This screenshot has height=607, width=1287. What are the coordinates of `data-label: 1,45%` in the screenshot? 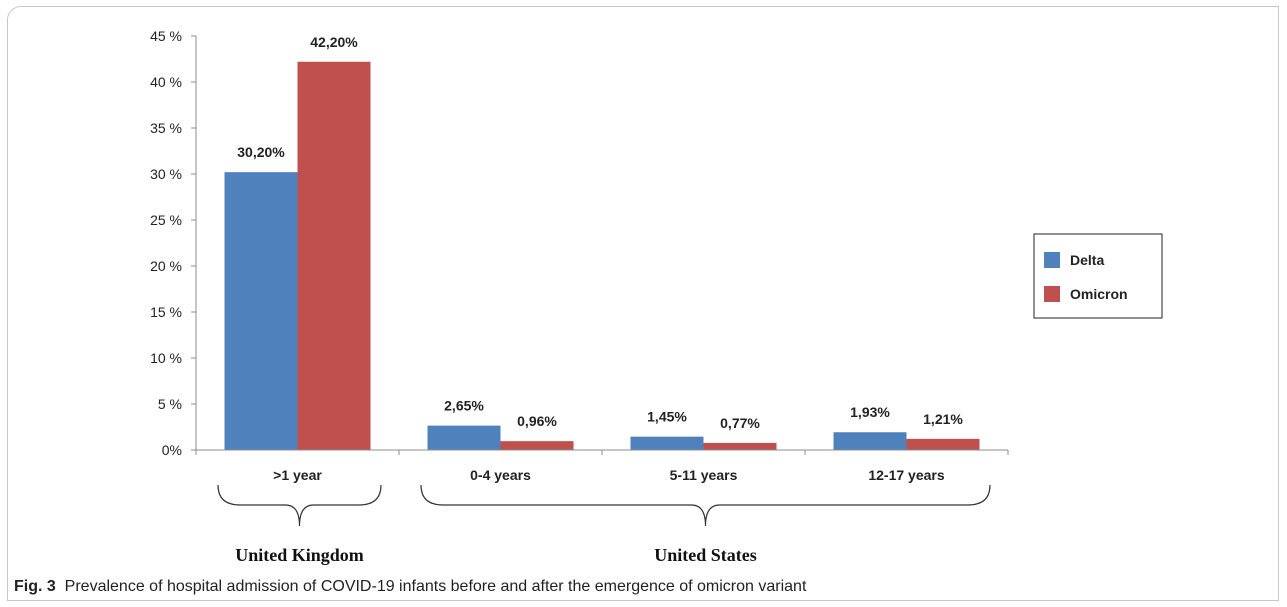 It's located at (667, 417).